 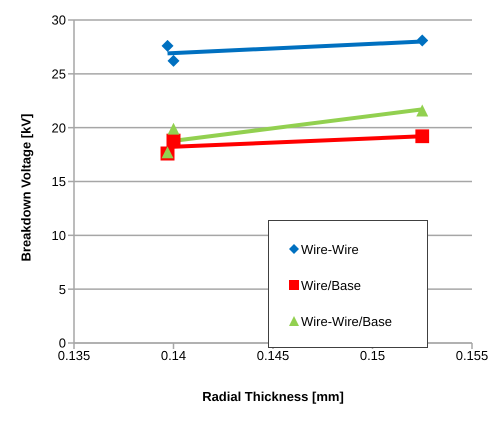 I want to click on legend-label: Wire/Base, so click(x=331, y=285).